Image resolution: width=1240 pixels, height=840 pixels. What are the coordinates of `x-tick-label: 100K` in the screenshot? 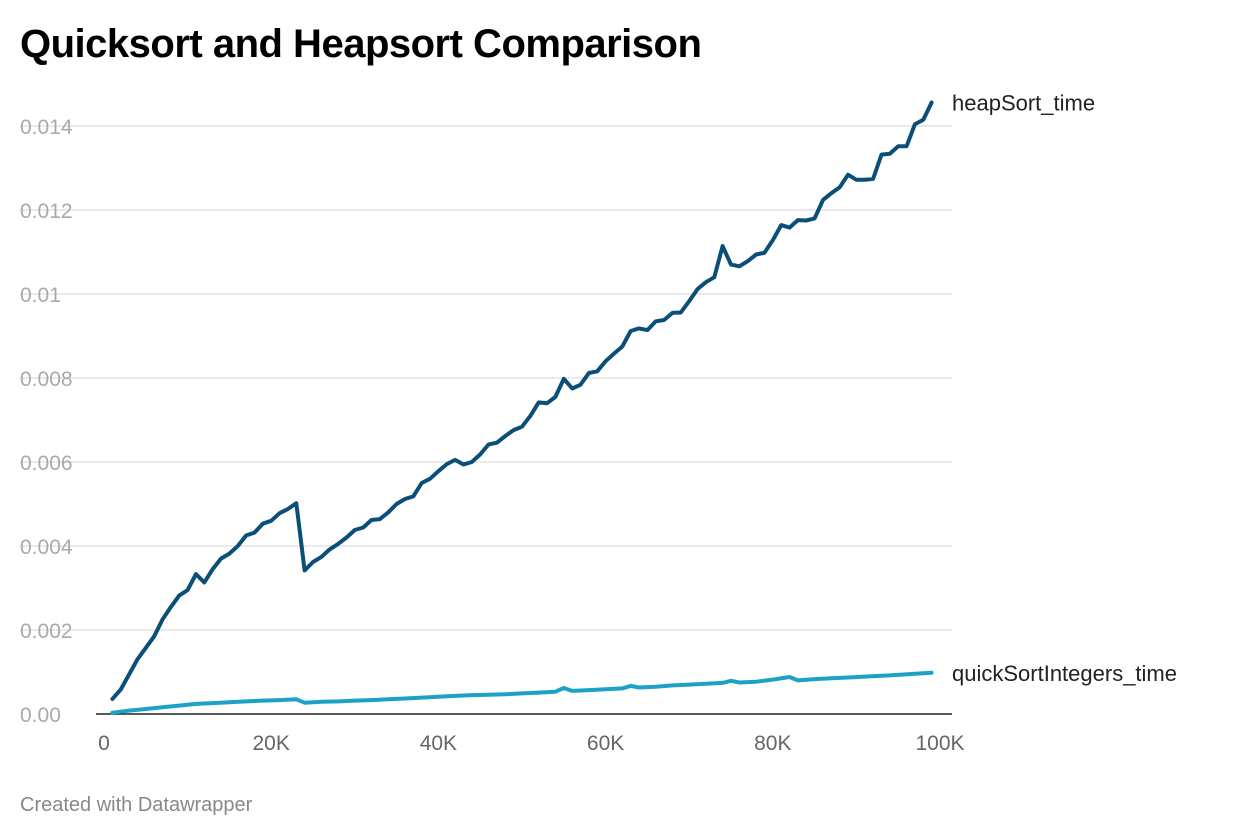 It's located at (939, 743).